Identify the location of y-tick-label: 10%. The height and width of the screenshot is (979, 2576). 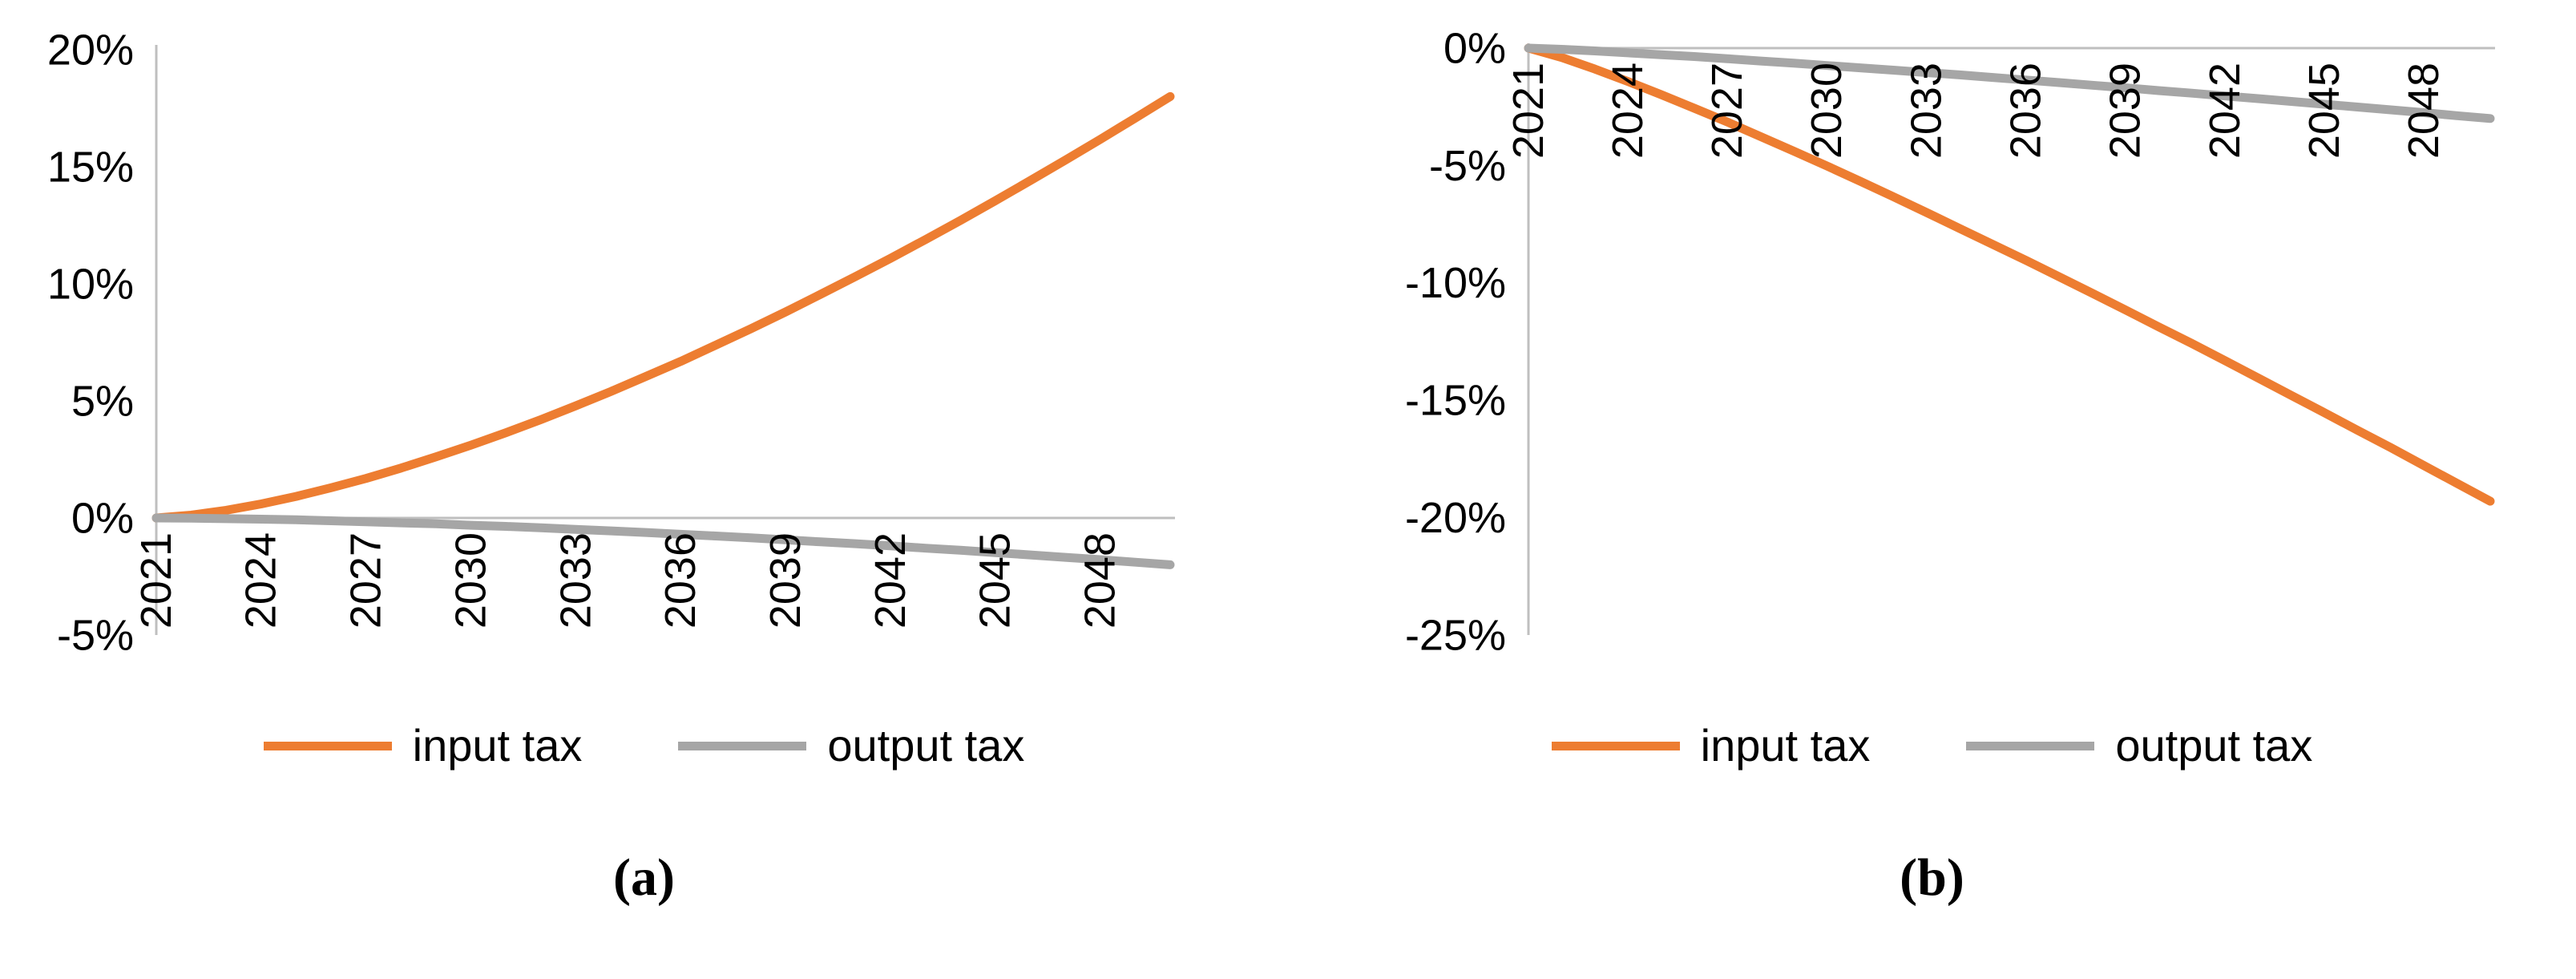
(90, 284).